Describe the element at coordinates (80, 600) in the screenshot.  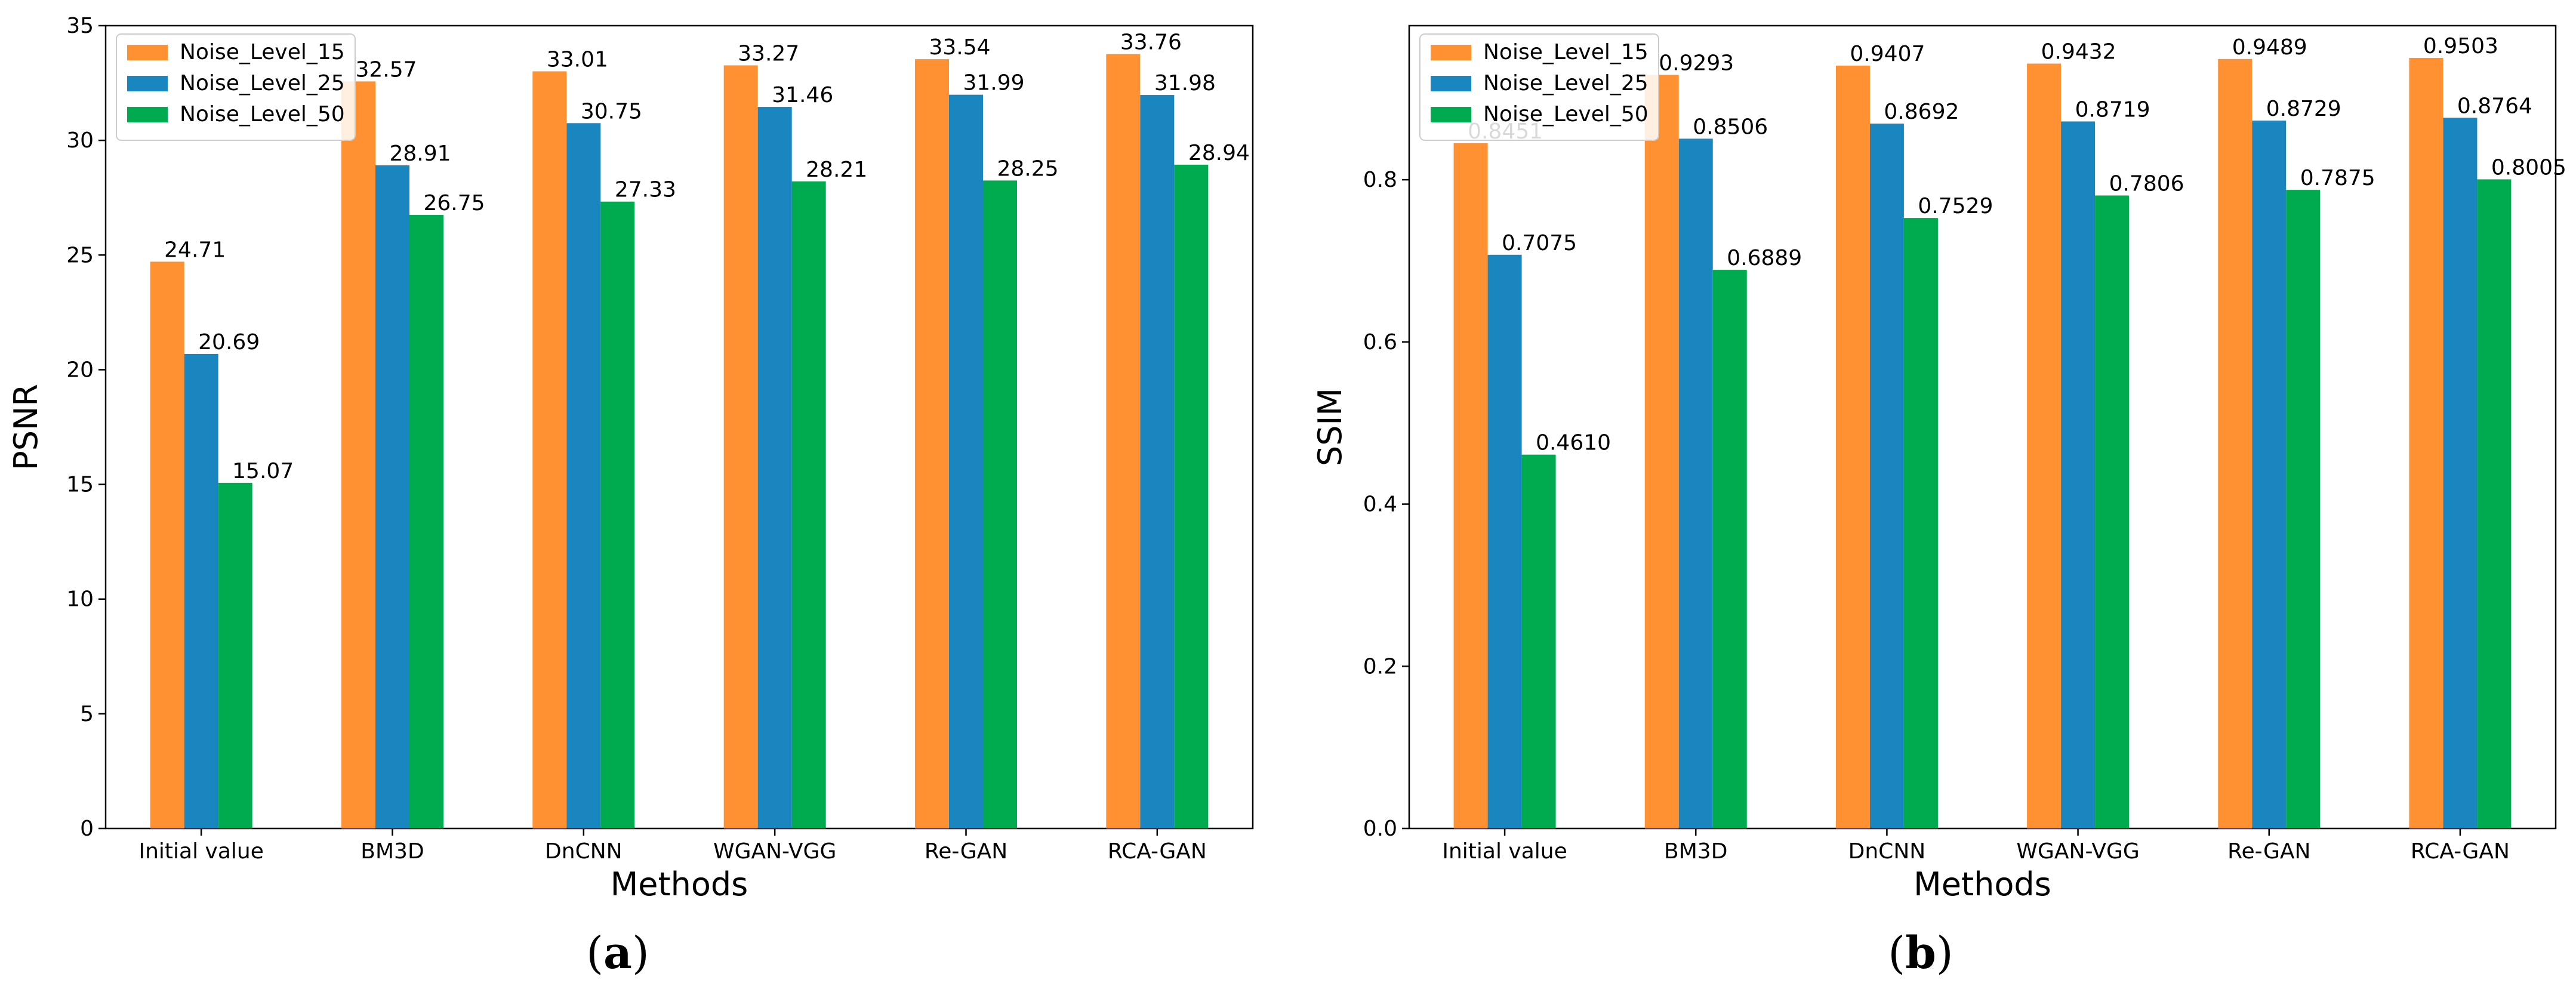
I see `y-tick-label: 10` at that location.